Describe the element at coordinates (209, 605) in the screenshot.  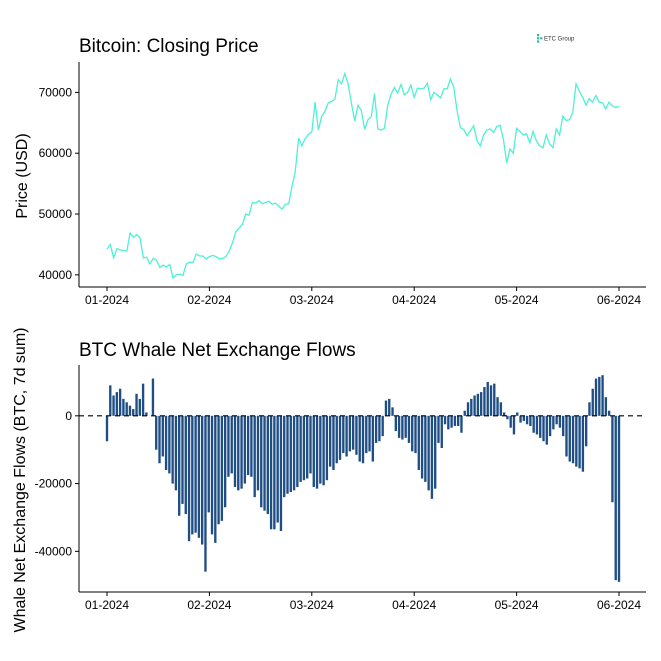
I see `flows-x-tick-label: 02-2024` at that location.